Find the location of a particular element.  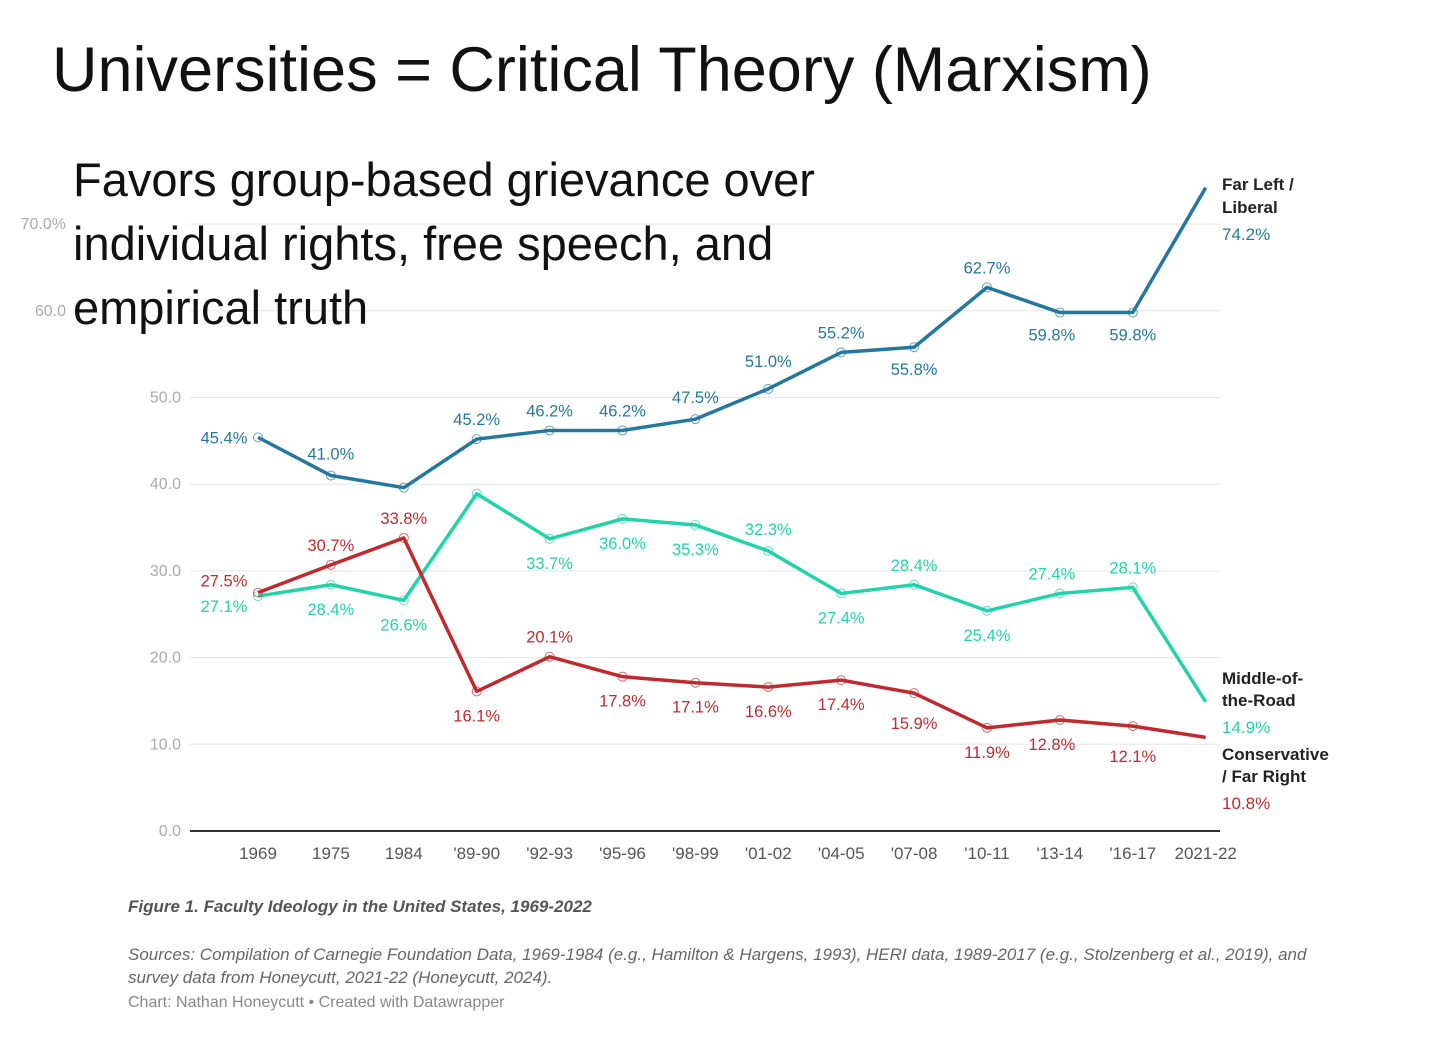

y-tick-label: 50.0 is located at coordinates (165, 398).